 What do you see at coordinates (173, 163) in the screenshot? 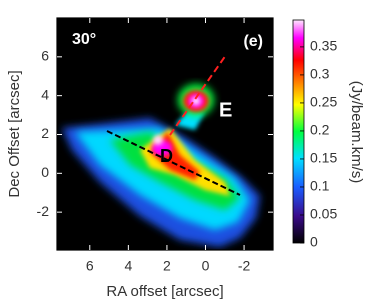
I see `disk-axis` at bounding box center [173, 163].